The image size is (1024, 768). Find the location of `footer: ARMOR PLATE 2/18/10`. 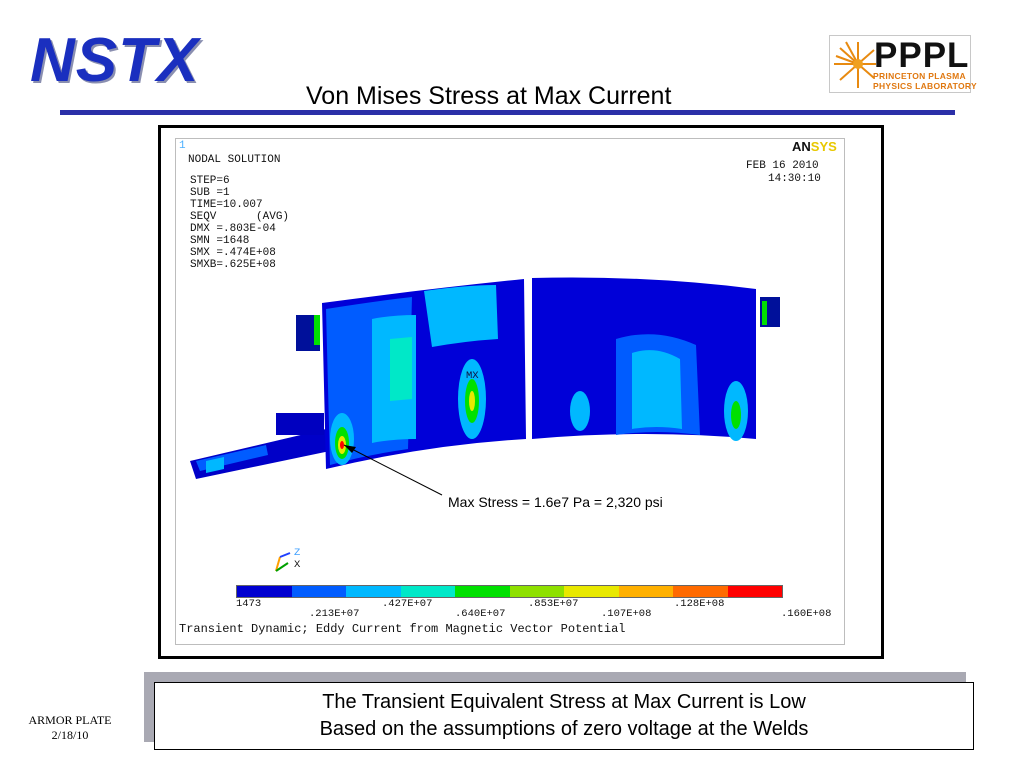

footer: ARMOR PLATE 2/18/10 is located at coordinates (70, 728).